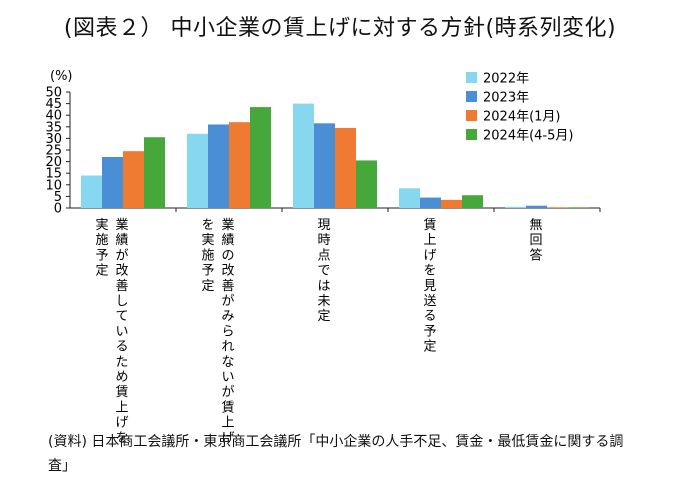 The height and width of the screenshot is (494, 680). Describe the element at coordinates (522, 117) in the screenshot. I see `legend-label: 2024年(1月)` at that location.